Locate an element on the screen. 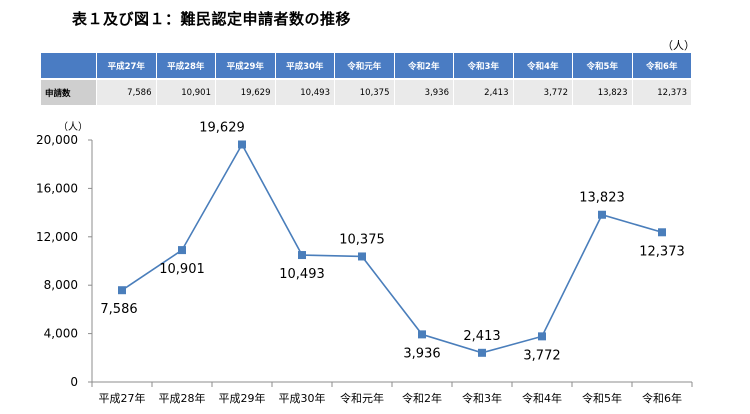  table-row-label: 申請数 is located at coordinates (68, 92).